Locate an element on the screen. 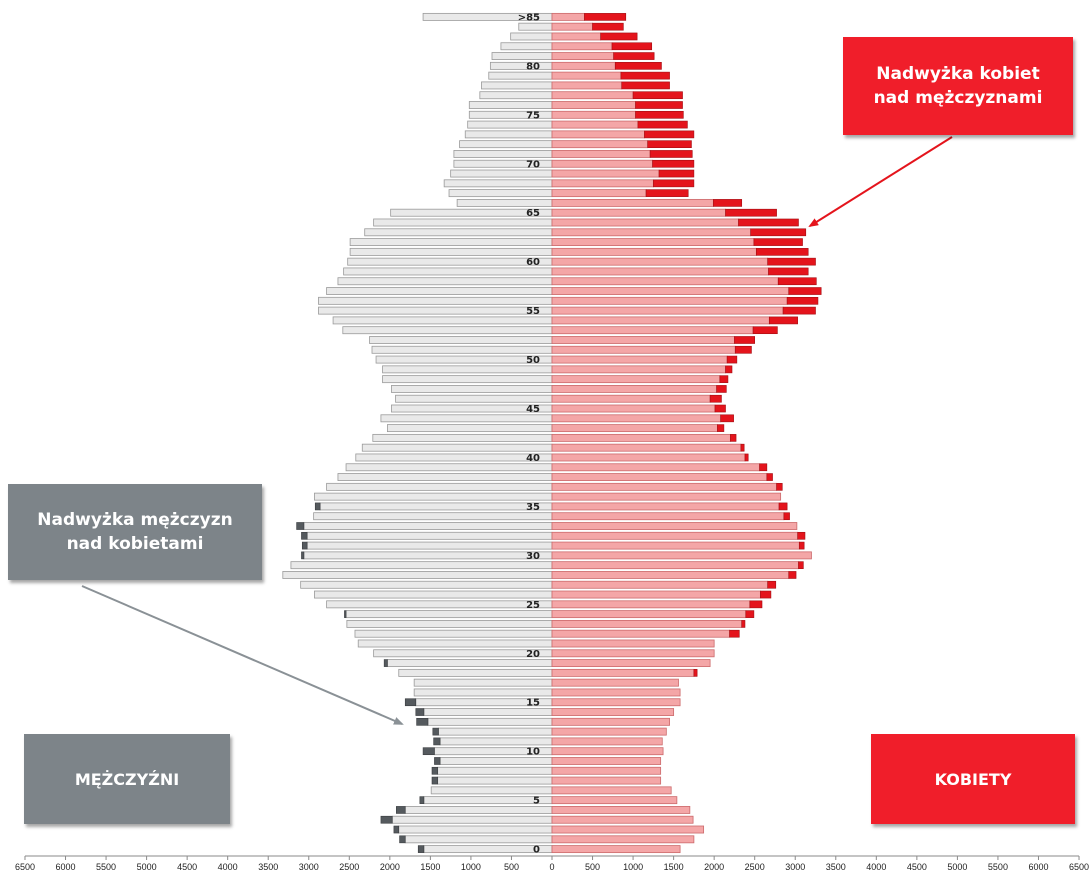 This screenshot has height=871, width=1089. men-surplus-note: Nadwyżka mężczyzn nad kobietami is located at coordinates (135, 532).